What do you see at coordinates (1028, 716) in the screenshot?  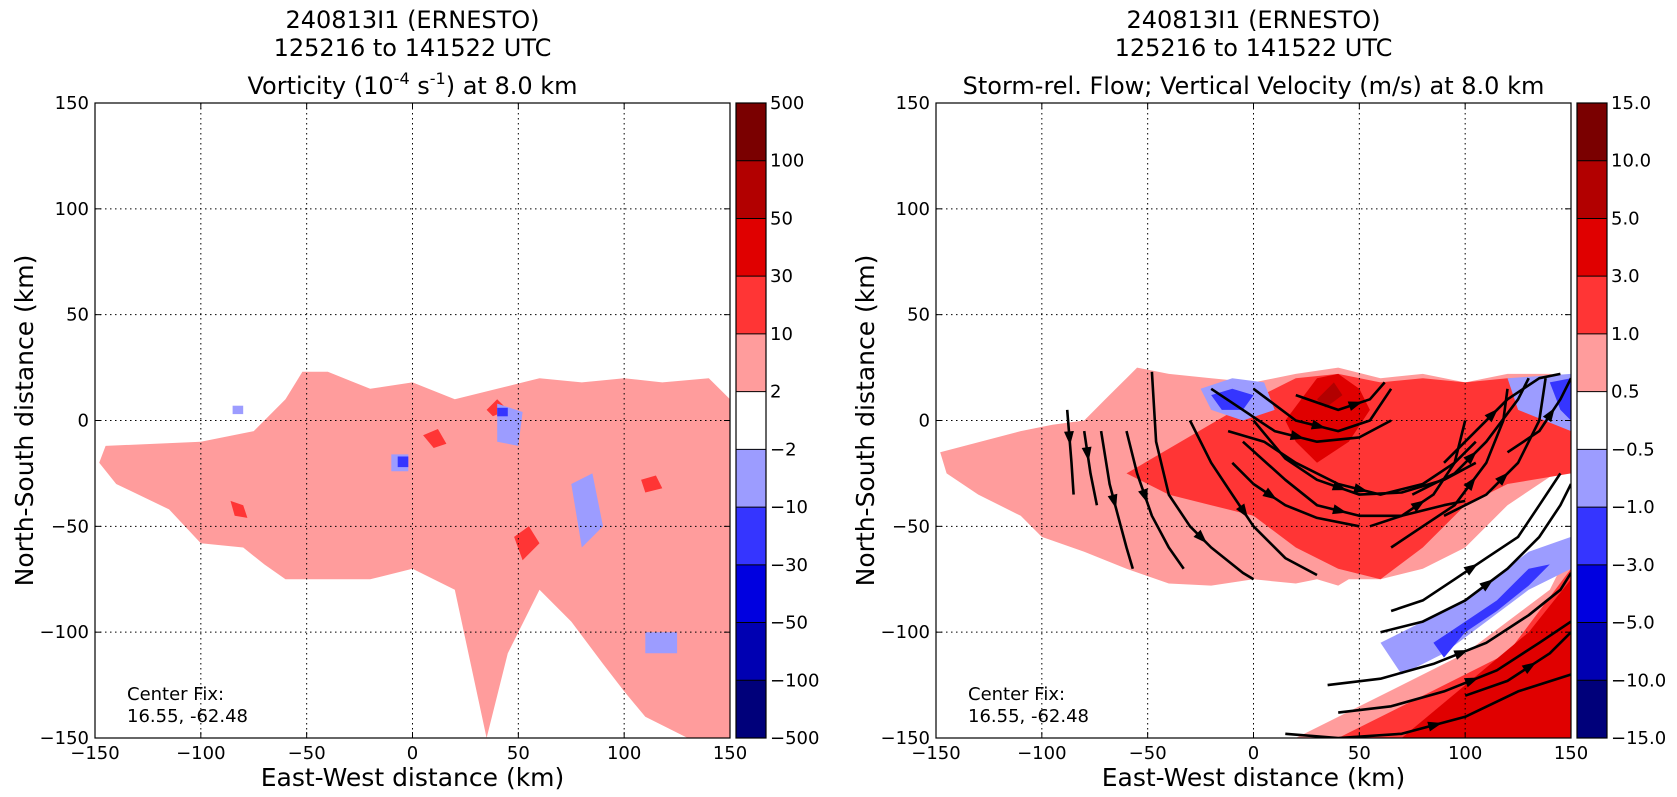 I see `center-fix-value: 16.55, -62.48` at bounding box center [1028, 716].